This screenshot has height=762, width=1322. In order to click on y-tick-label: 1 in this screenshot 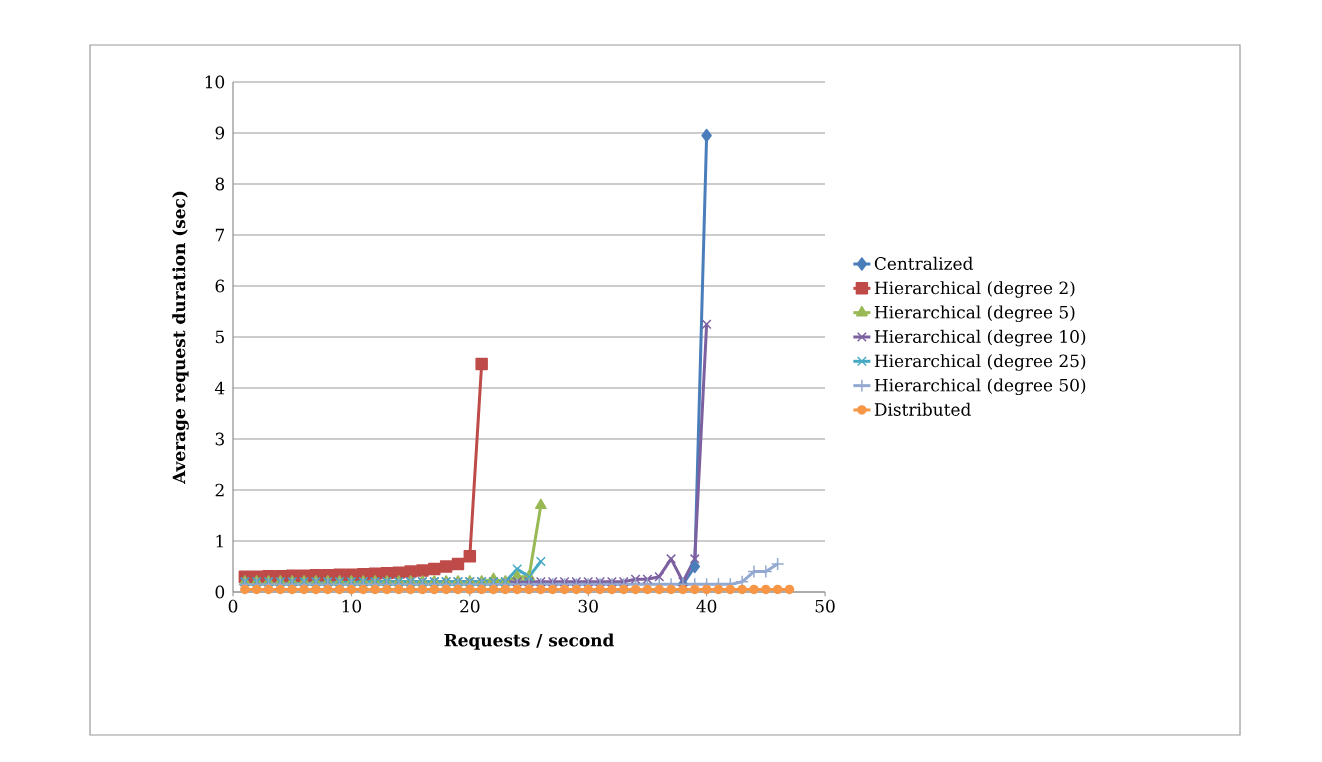, I will do `click(219, 541)`.